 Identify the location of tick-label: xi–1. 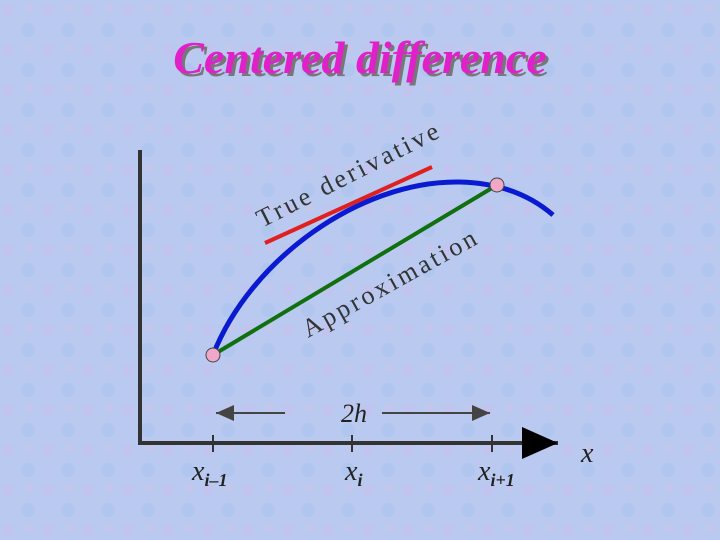
(209, 473).